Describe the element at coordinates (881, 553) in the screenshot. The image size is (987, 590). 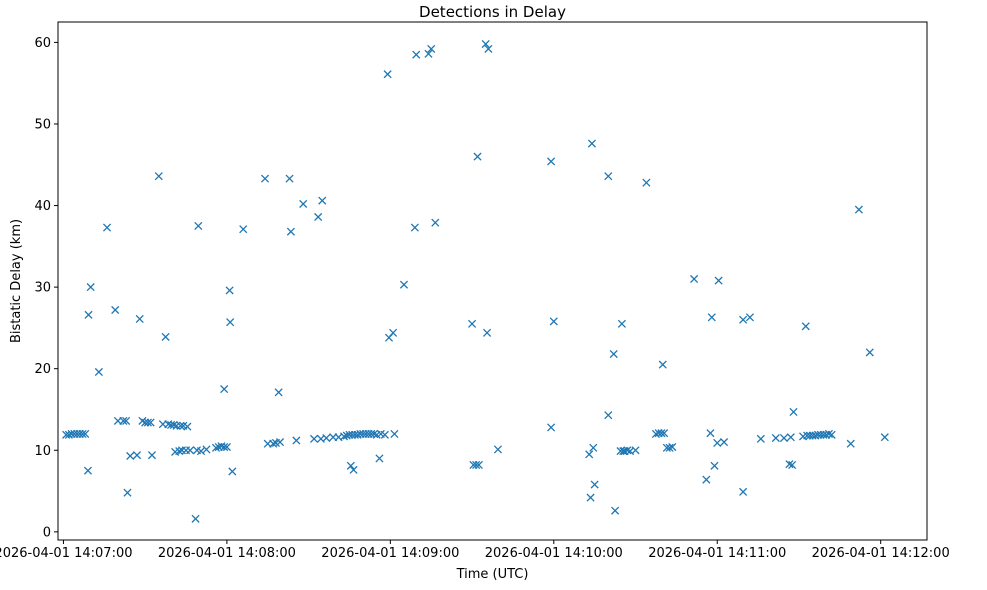
I see `x-tick-label: 2026-04-01 14:12:00` at that location.